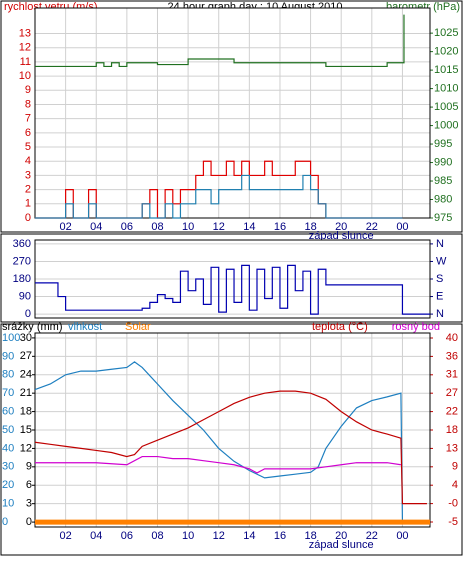 Image resolution: width=464 pixels, height=571 pixels. Describe the element at coordinates (452, 356) in the screenshot. I see `y-tick-label: 36` at that location.